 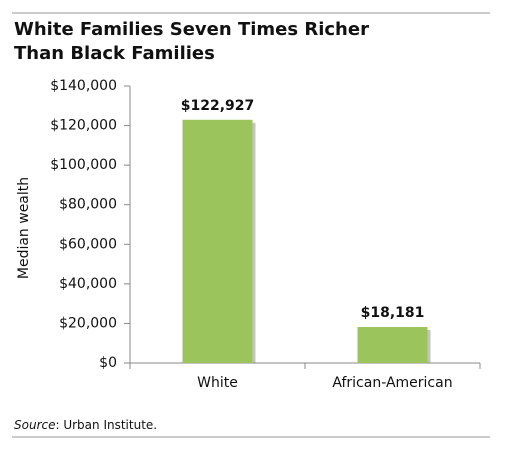 What do you see at coordinates (83, 86) in the screenshot?
I see `y-tick-label: $140,000` at bounding box center [83, 86].